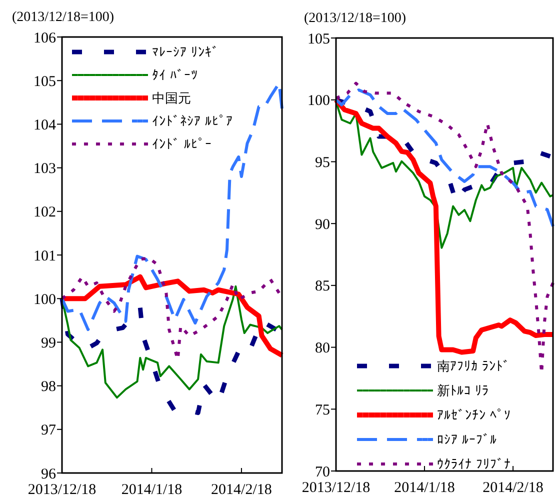 The image size is (556, 500). What do you see at coordinates (45, 212) in the screenshot?
I see `y-tick-label: 102` at bounding box center [45, 212].